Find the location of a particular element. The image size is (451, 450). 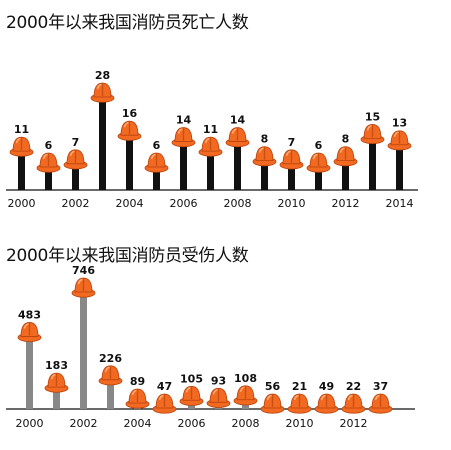

bar-2009 is located at coordinates (264, 170).